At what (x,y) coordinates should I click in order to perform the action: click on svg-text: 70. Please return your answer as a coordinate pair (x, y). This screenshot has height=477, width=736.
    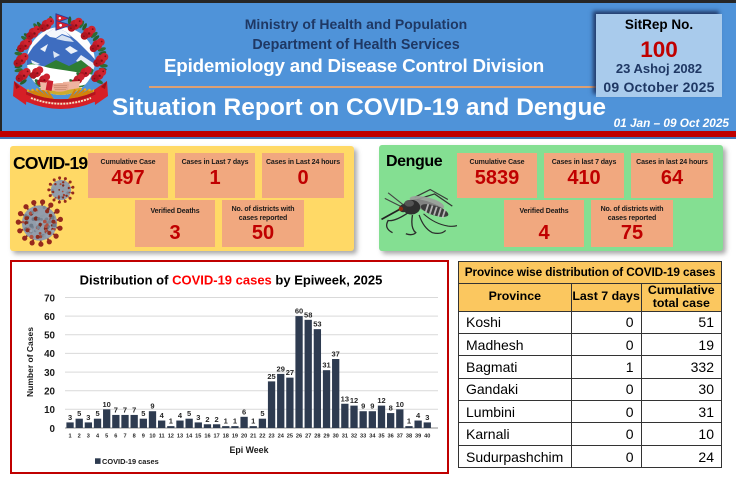
    Looking at the image, I should click on (49, 298).